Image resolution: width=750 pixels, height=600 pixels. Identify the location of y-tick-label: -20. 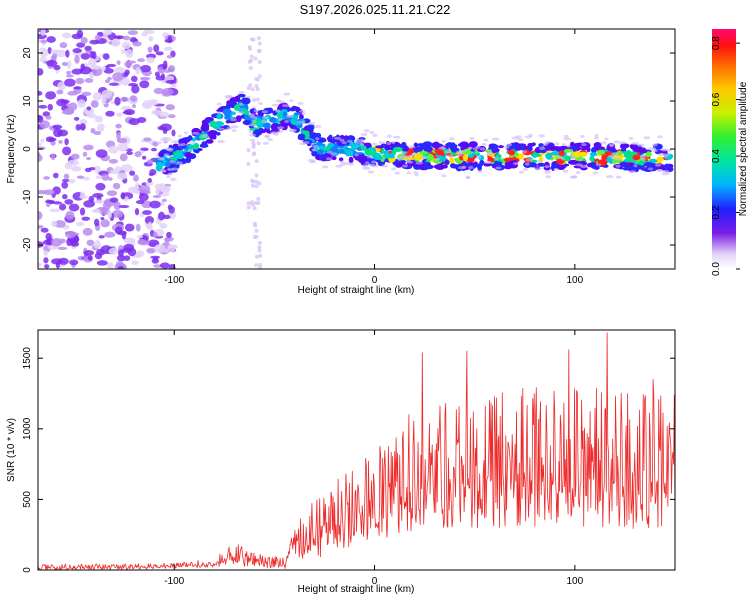
(27, 244).